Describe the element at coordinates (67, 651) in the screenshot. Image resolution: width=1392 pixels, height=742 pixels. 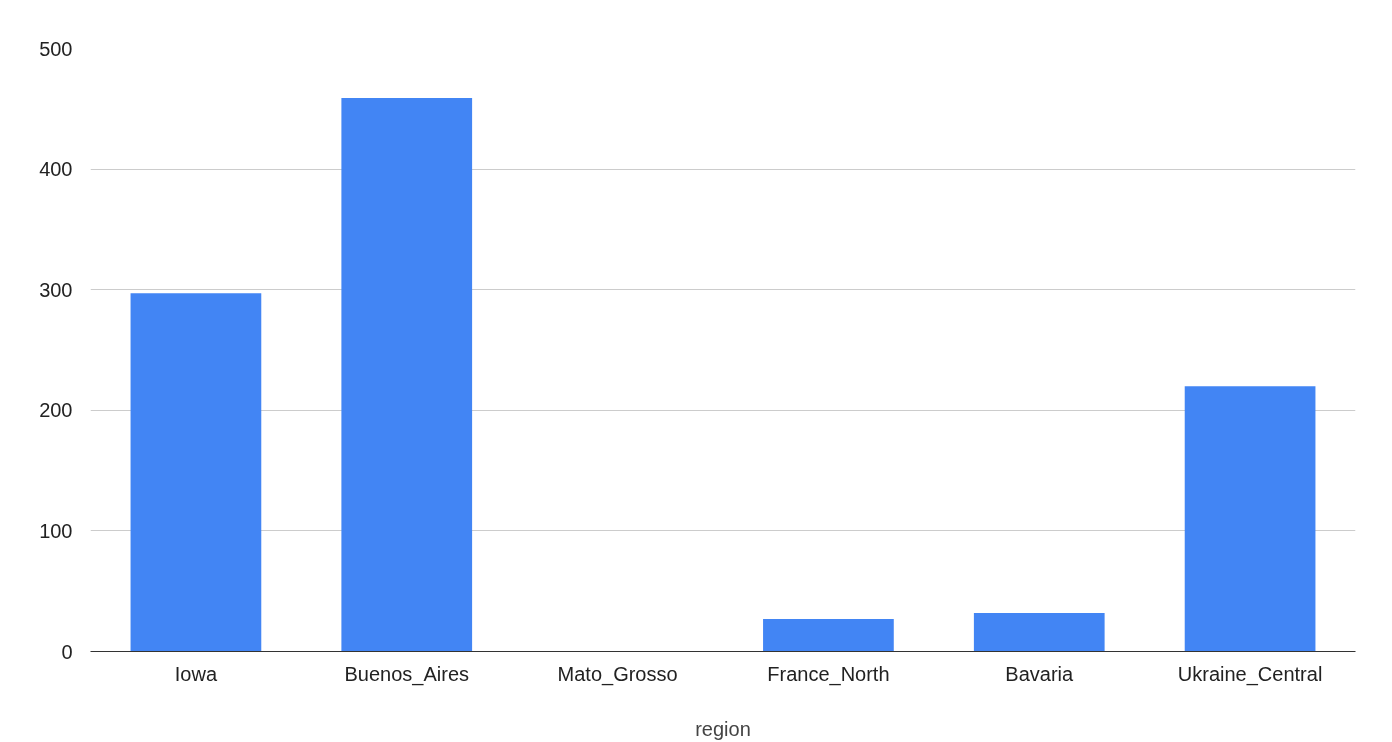
I see `y-tick-label: 0` at that location.